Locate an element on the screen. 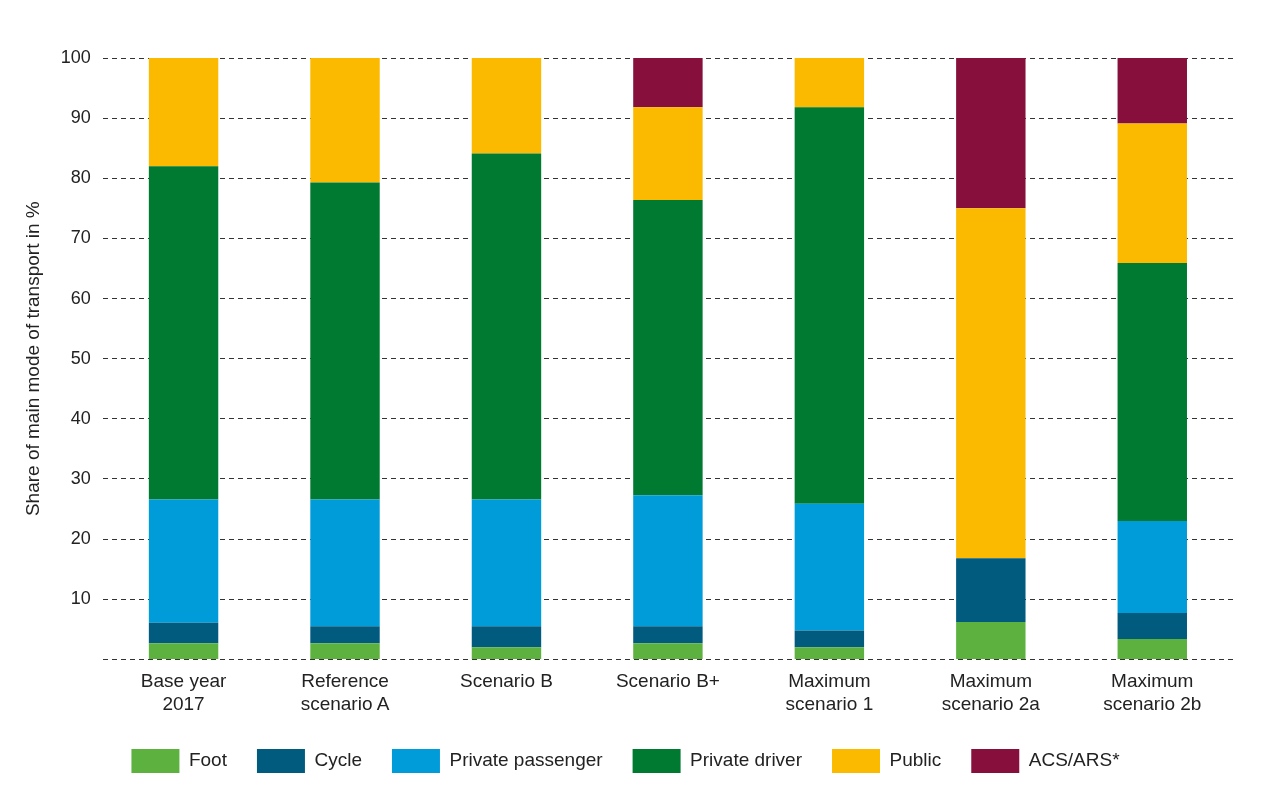 The image size is (1285, 803). y-tick-label: 90 is located at coordinates (80, 117).